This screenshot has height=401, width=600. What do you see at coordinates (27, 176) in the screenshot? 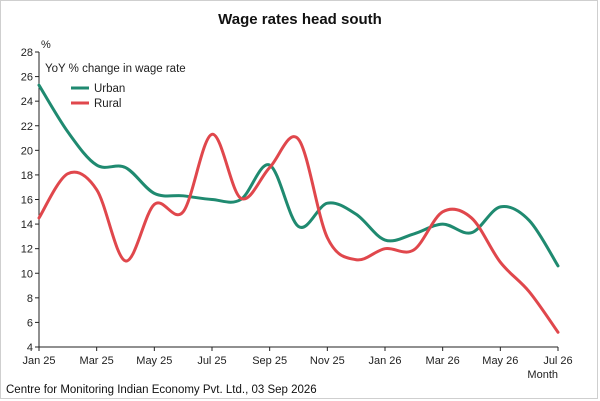
I see `y-tick-label: 18` at bounding box center [27, 176].